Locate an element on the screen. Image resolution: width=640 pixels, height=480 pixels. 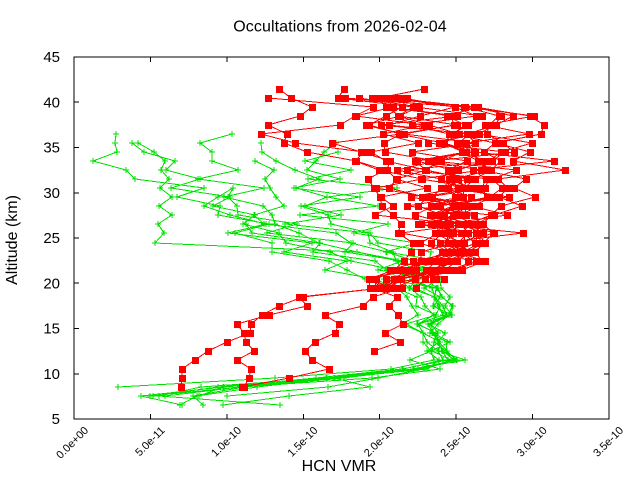
svg-text: HCN VMR is located at coordinates (339, 466).